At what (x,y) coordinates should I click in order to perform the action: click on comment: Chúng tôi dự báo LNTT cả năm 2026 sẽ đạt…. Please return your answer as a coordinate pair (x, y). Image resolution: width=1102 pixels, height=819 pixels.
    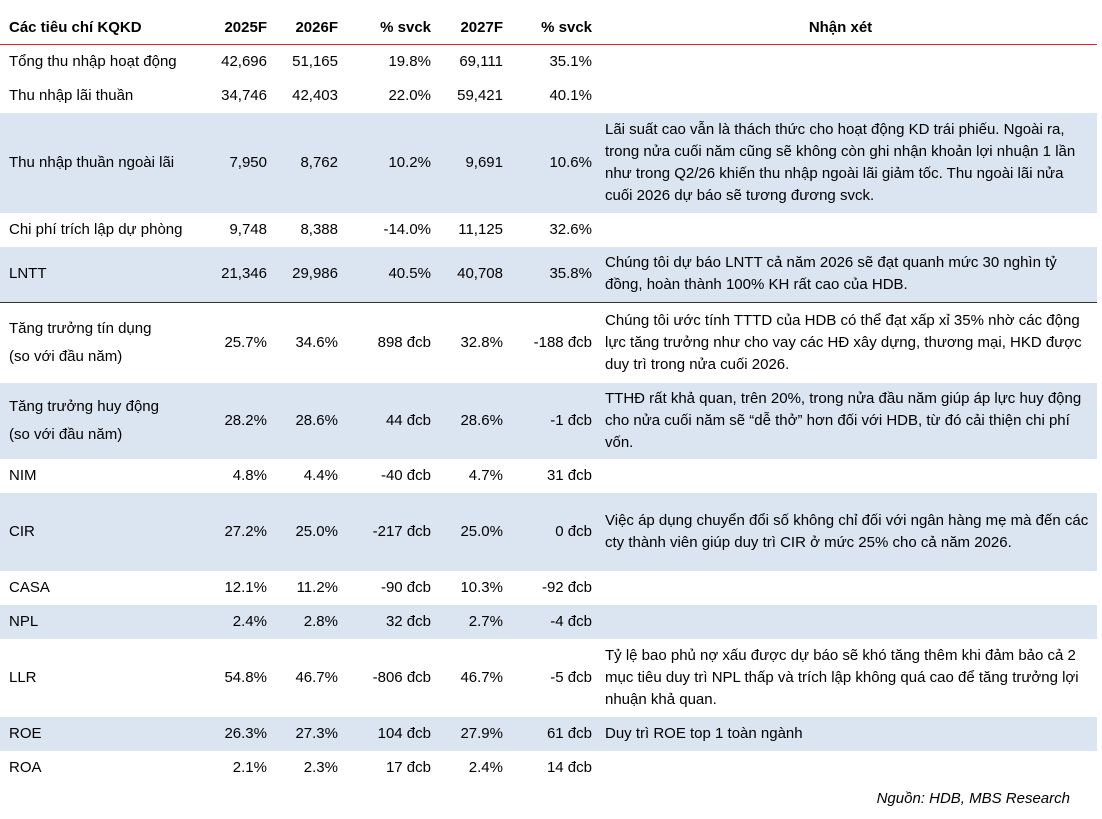
    Looking at the image, I should click on (844, 274).